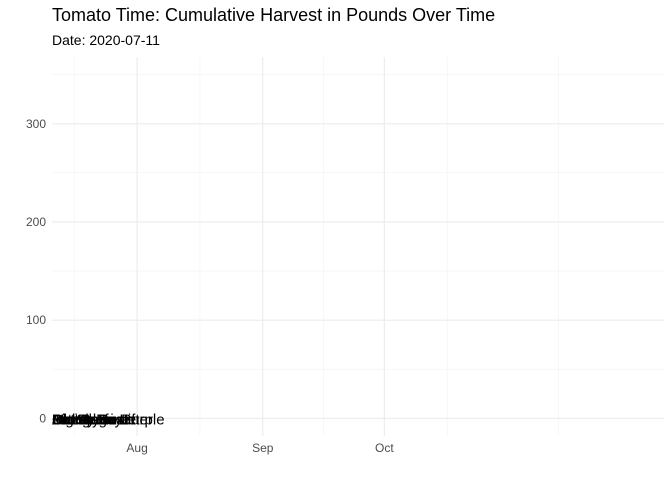 The image size is (672, 480). I want to click on series-label: Jet Star, so click(78, 419).